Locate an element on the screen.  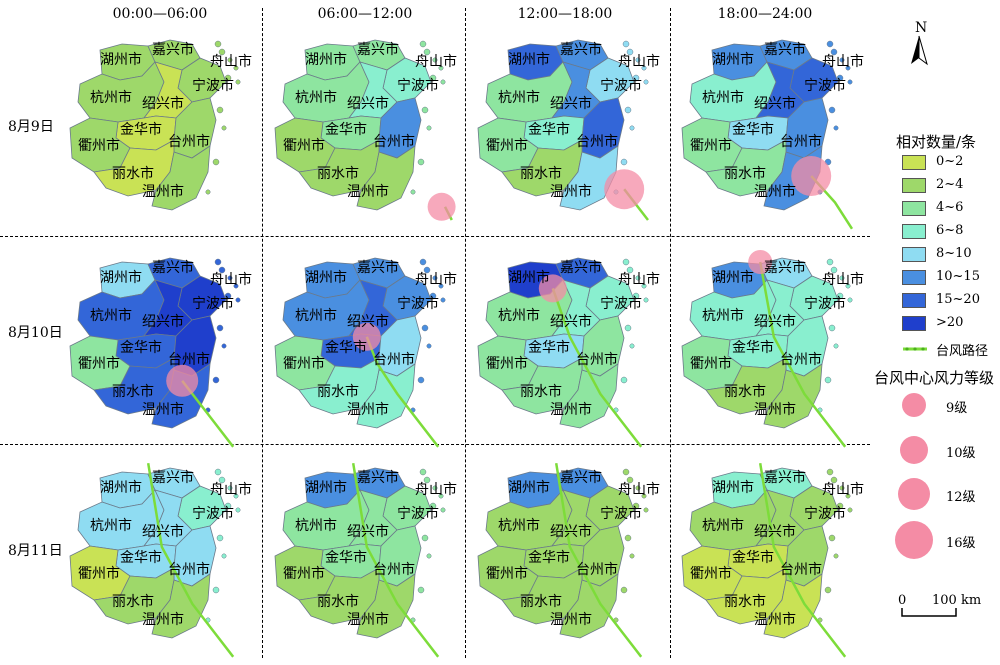
city-label-taizhou: 台州市 is located at coordinates (189, 359).